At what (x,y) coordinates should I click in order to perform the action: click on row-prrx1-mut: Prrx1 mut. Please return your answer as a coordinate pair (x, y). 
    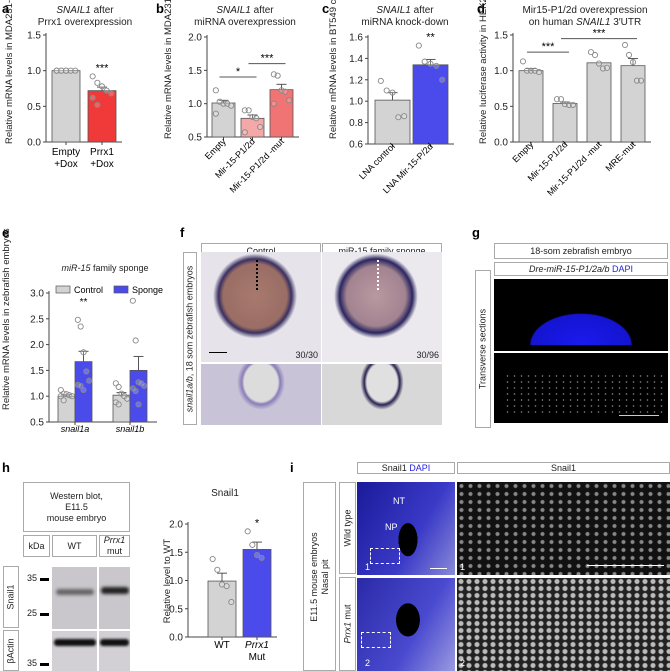
    Looking at the image, I should click on (347, 624).